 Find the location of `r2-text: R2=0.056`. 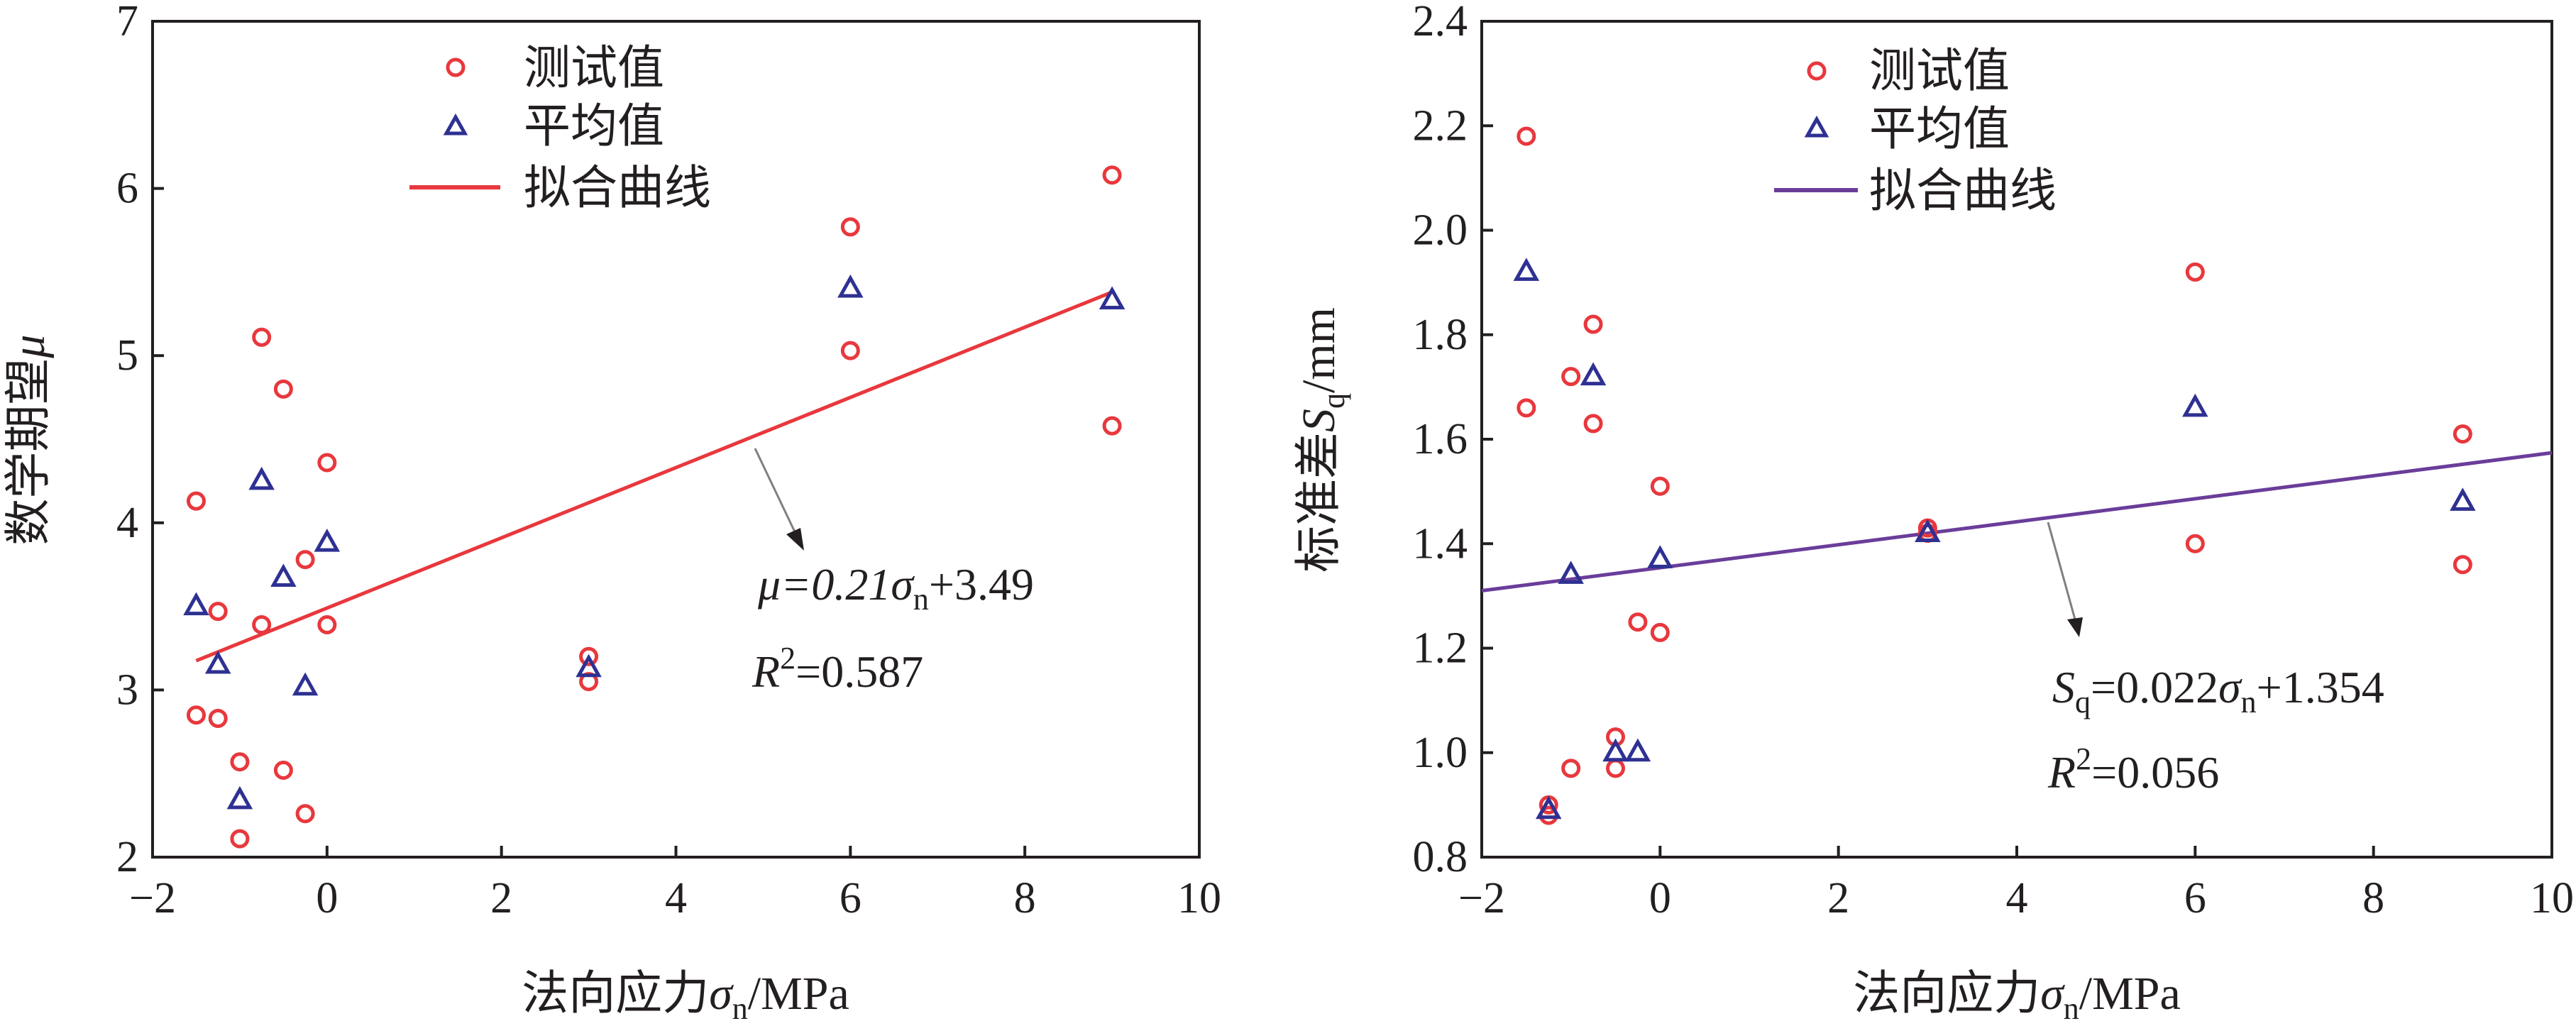

r2-text: R2=0.056 is located at coordinates (2133, 769).